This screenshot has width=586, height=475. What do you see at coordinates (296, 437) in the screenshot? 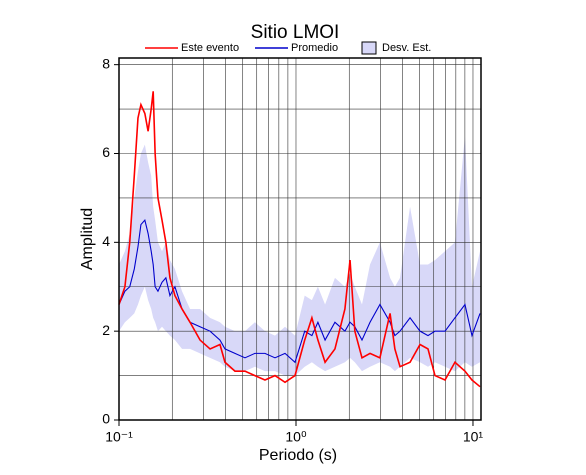
I see `x-tick-label: 10⁰` at bounding box center [296, 437].